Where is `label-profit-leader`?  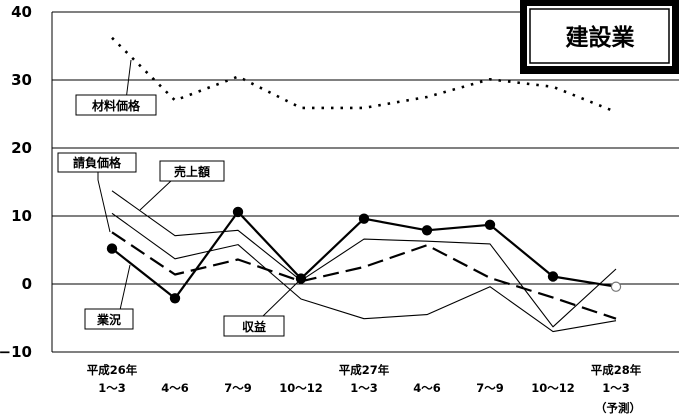 label-profit-leader is located at coordinates (281, 298).